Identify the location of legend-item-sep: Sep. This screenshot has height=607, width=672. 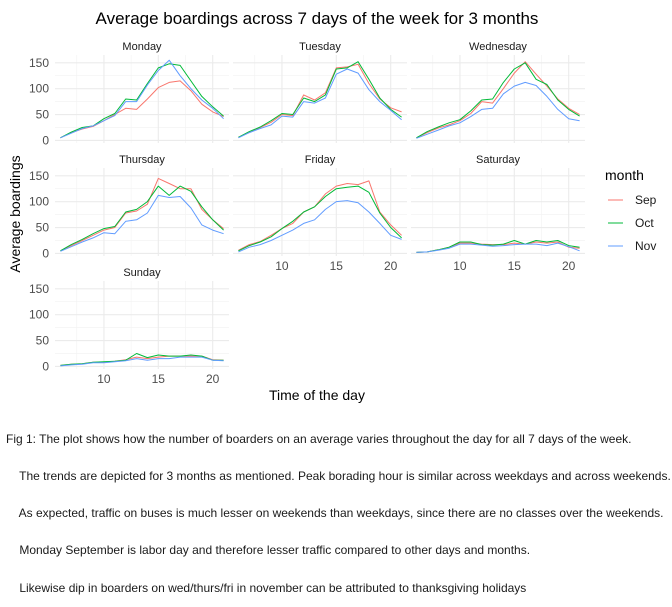
(632, 200).